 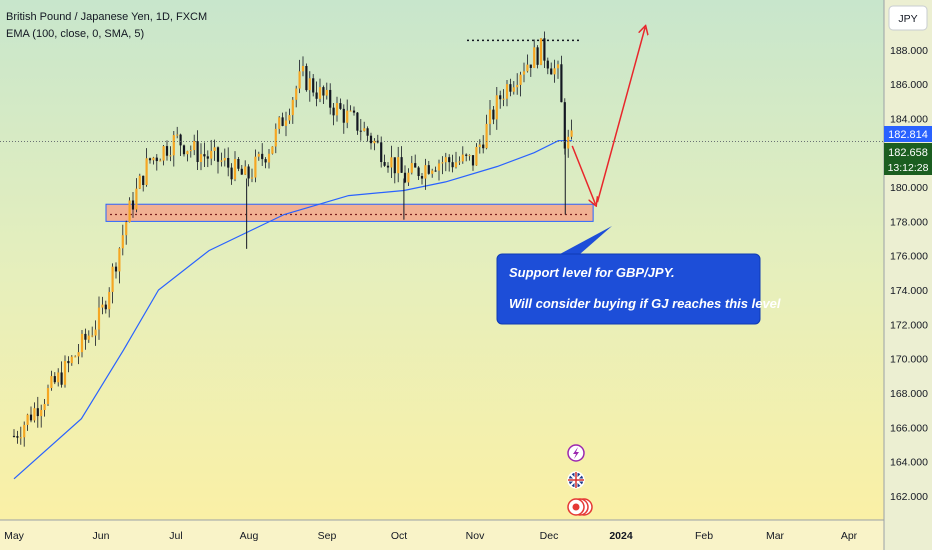 What do you see at coordinates (14, 536) in the screenshot?
I see `x-tick-label: May` at bounding box center [14, 536].